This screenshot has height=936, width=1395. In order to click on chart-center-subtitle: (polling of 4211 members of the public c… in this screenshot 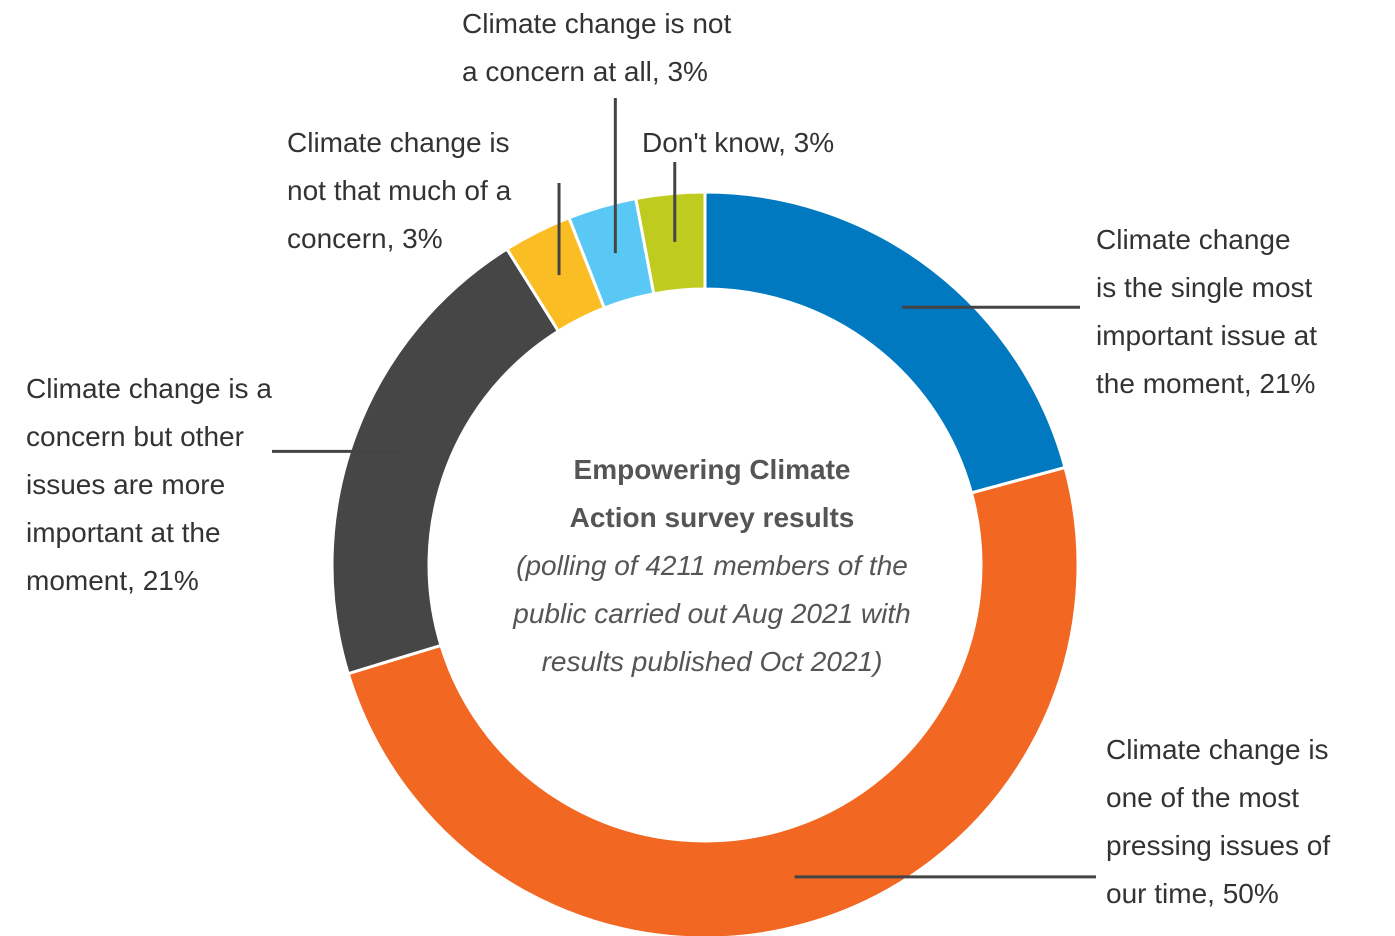, I will do `click(712, 613)`.